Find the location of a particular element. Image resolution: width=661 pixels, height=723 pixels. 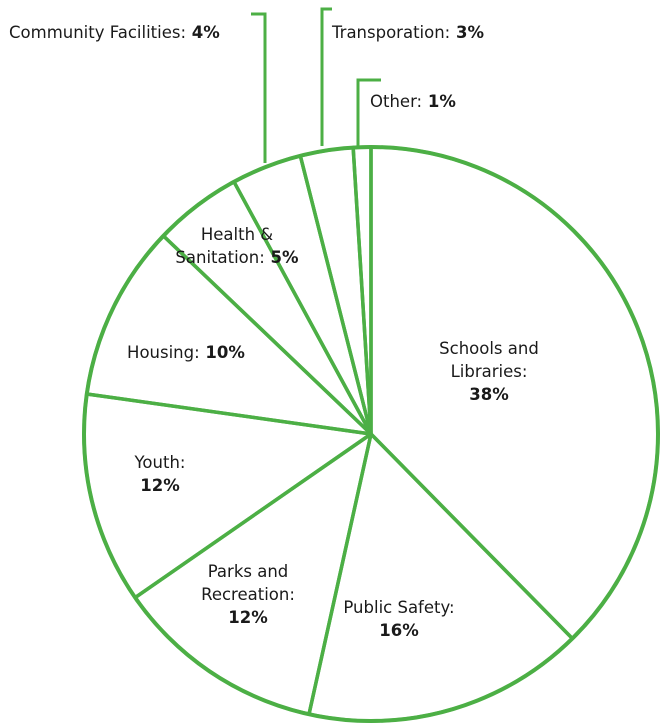

pie-slice-youth is located at coordinates (227, 496).